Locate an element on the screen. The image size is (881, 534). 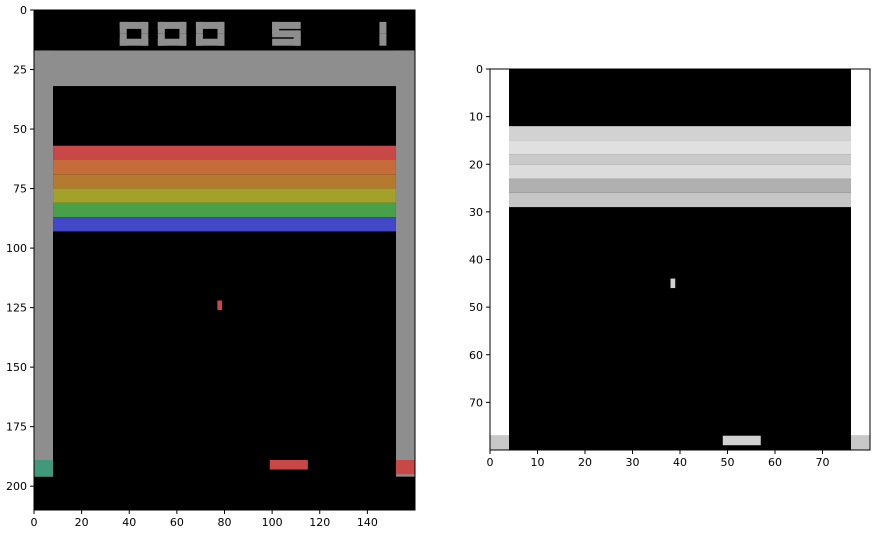
right-right-wall is located at coordinates (860, 252).